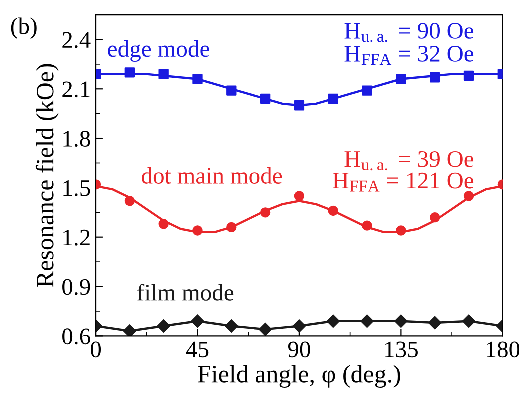 This screenshot has height=406, width=519. Describe the element at coordinates (409, 161) in the screenshot. I see `annotation: H$_{u.a.}$ = 39 Oe` at that location.